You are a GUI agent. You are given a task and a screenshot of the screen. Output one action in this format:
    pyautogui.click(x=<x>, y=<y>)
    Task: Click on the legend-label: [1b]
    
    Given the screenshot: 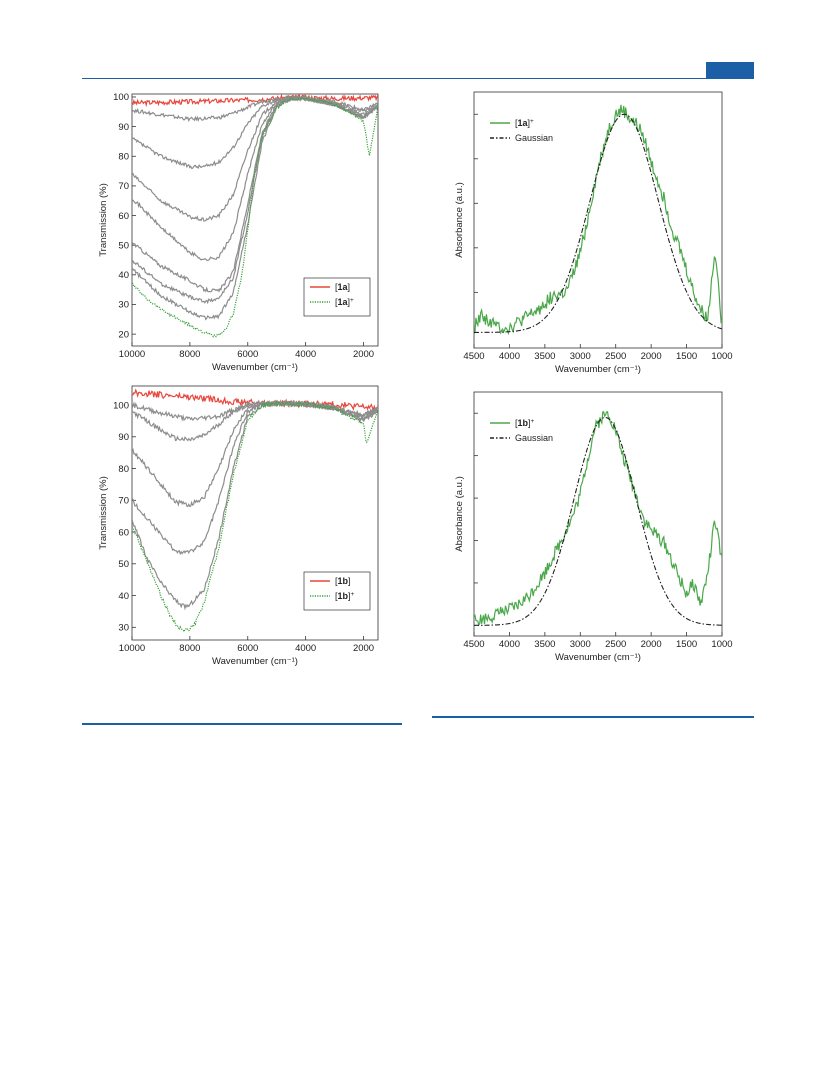 What is the action you would take?
    pyautogui.click(x=343, y=581)
    